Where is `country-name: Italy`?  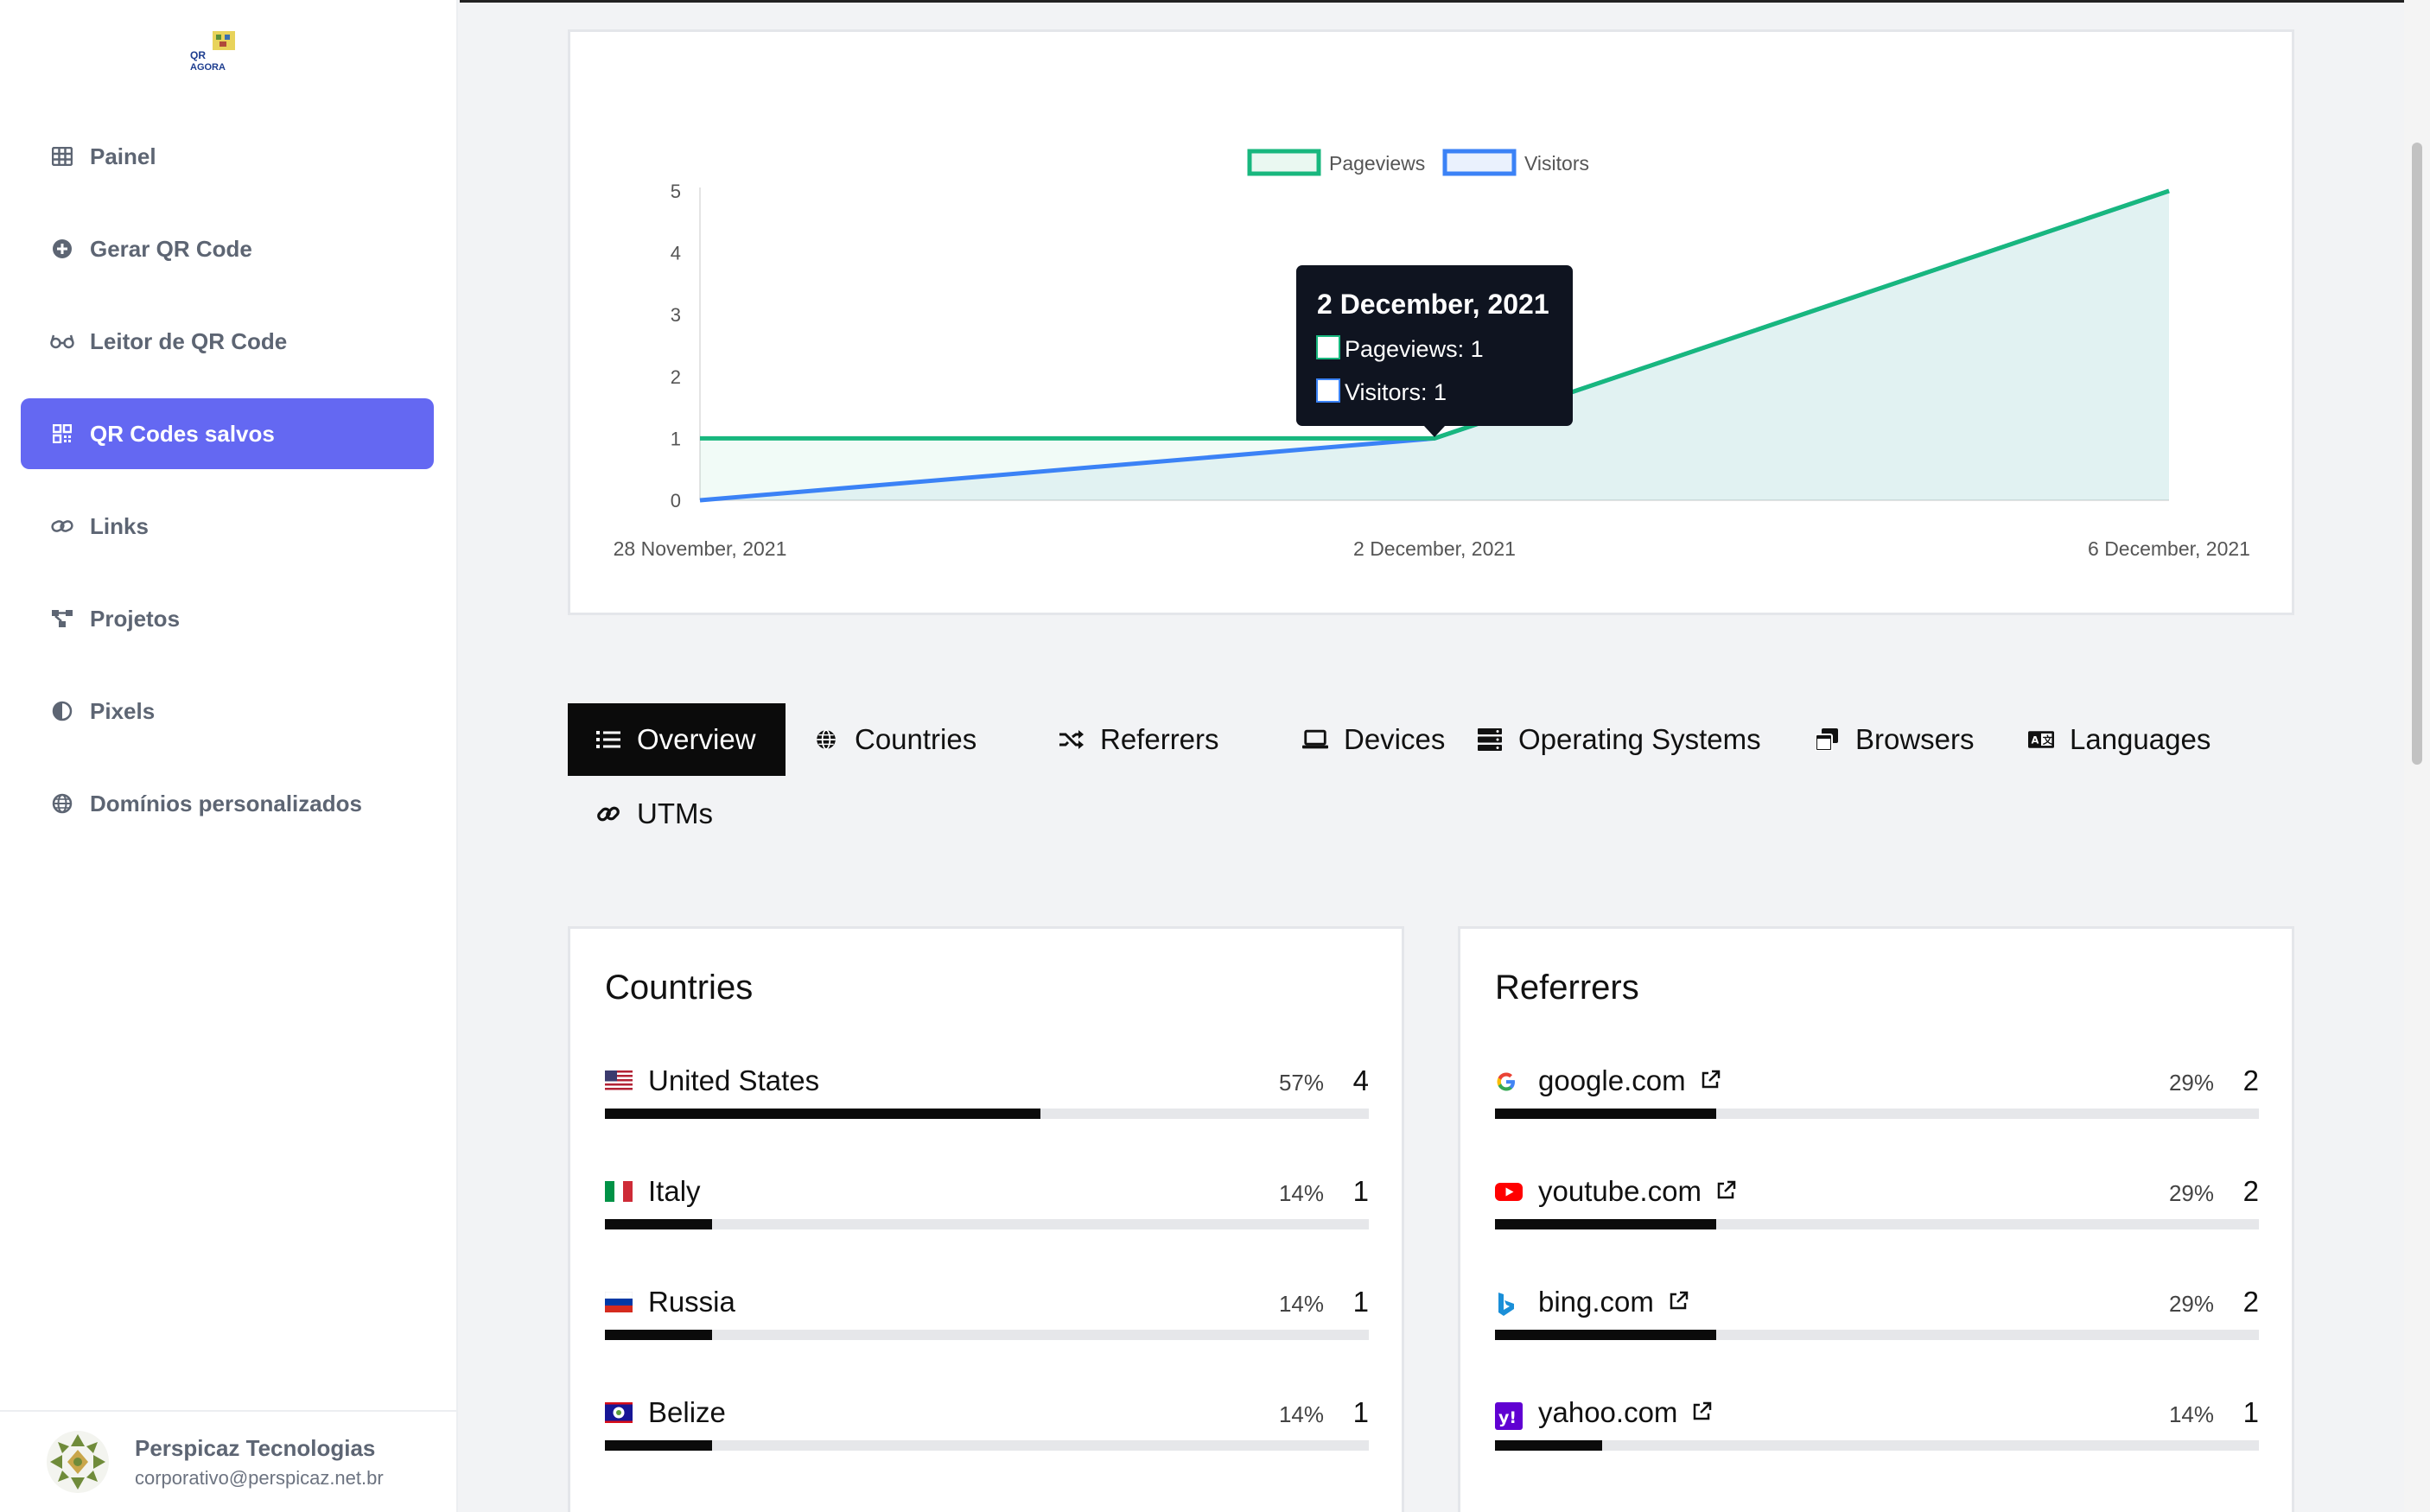
country-name: Italy is located at coordinates (674, 1191).